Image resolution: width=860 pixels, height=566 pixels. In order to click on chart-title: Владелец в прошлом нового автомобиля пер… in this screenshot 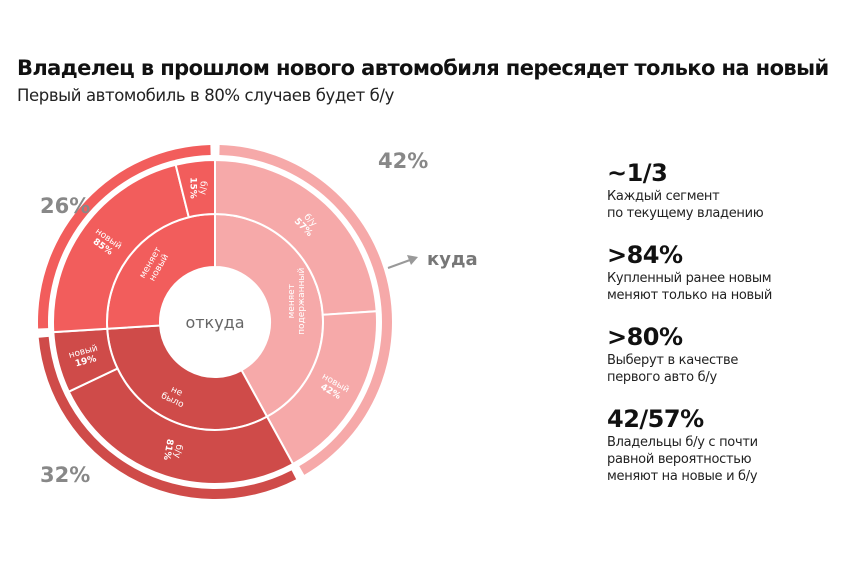, I will do `click(423, 68)`.